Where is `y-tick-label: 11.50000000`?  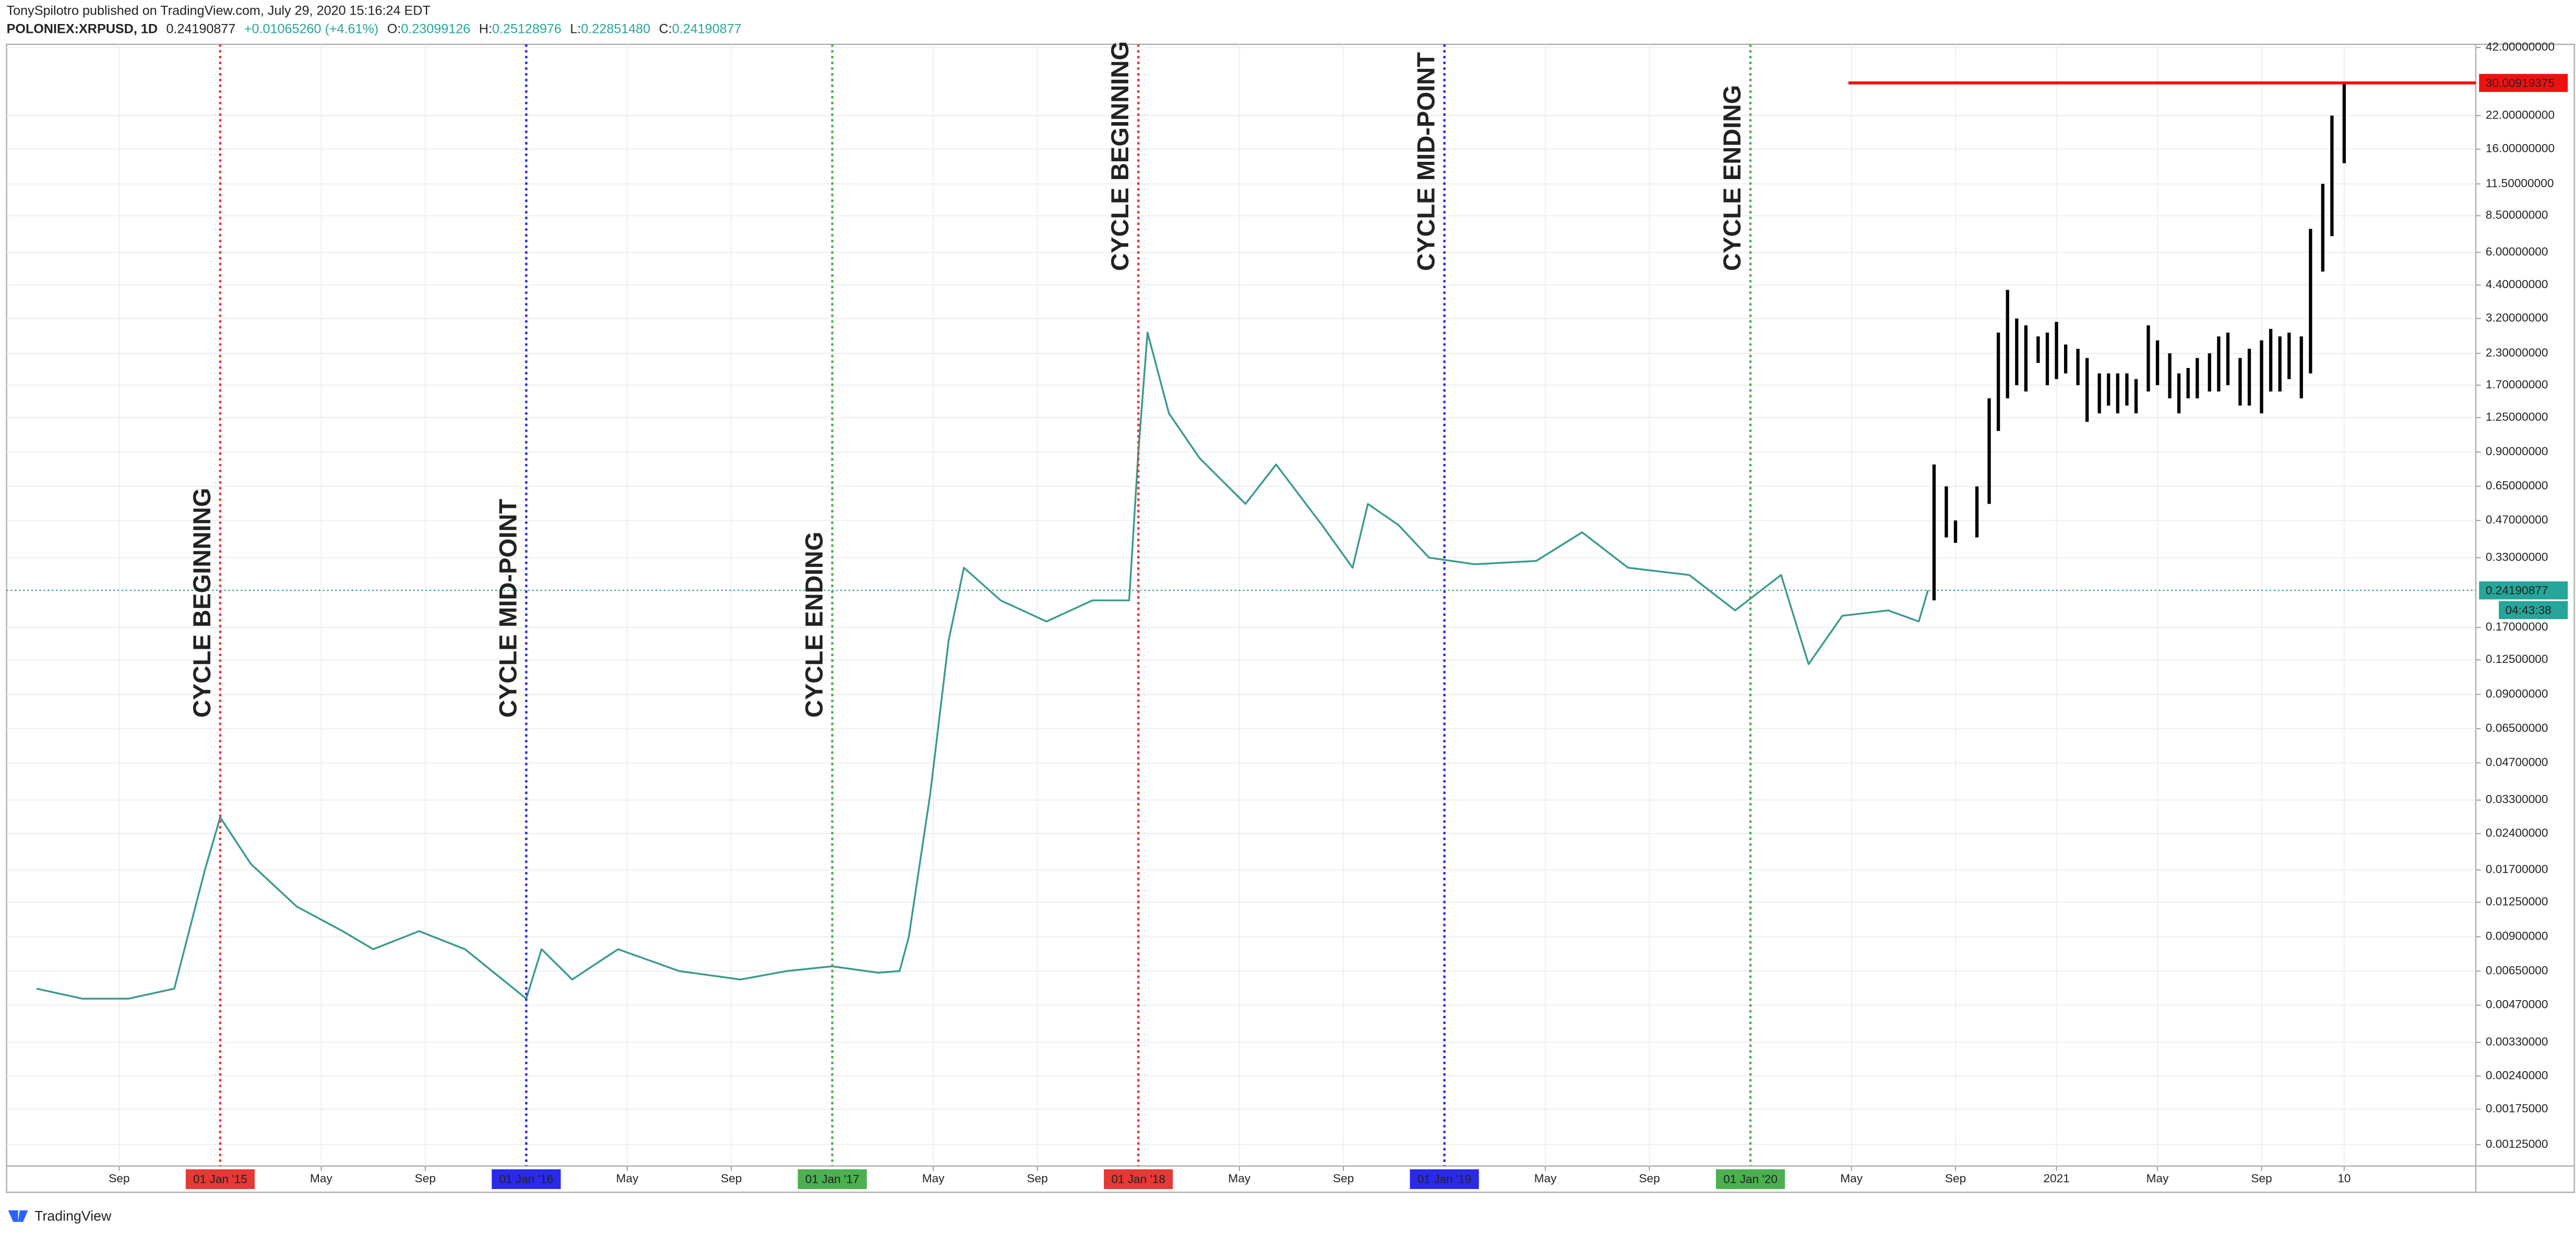 y-tick-label: 11.50000000 is located at coordinates (2520, 183).